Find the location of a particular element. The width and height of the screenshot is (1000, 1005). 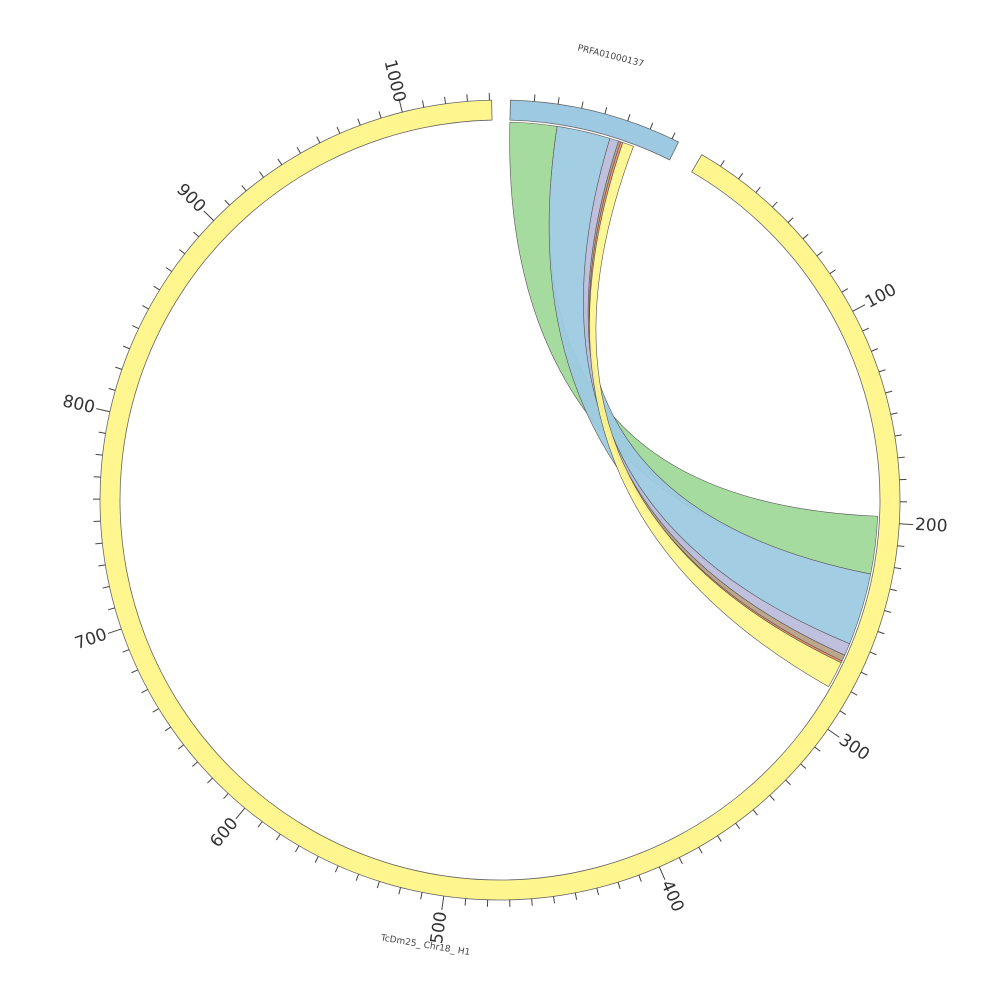

segment-label-prfa: PRFA01000137 is located at coordinates (610, 57).